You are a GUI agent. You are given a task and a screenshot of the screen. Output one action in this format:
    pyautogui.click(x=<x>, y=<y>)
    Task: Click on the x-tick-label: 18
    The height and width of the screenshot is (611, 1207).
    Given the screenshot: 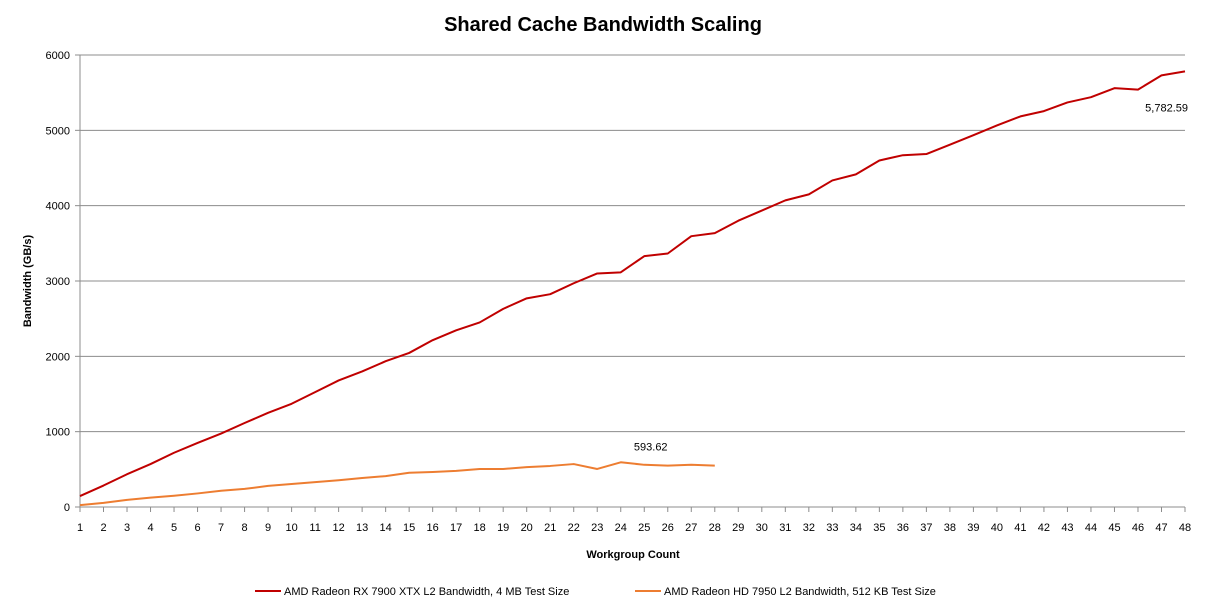 What is the action you would take?
    pyautogui.click(x=480, y=528)
    